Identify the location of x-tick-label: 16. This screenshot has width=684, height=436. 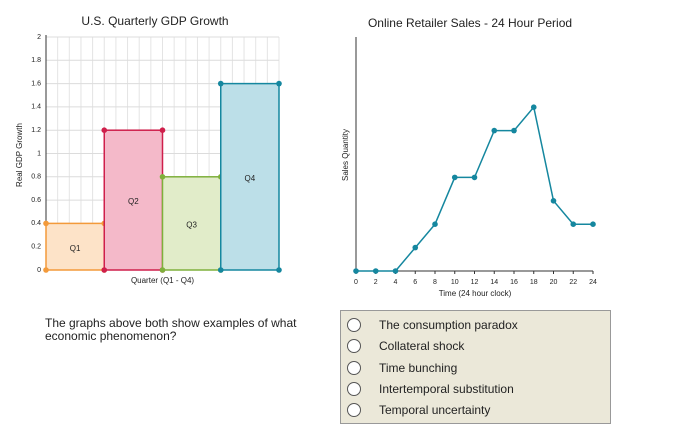
(514, 282).